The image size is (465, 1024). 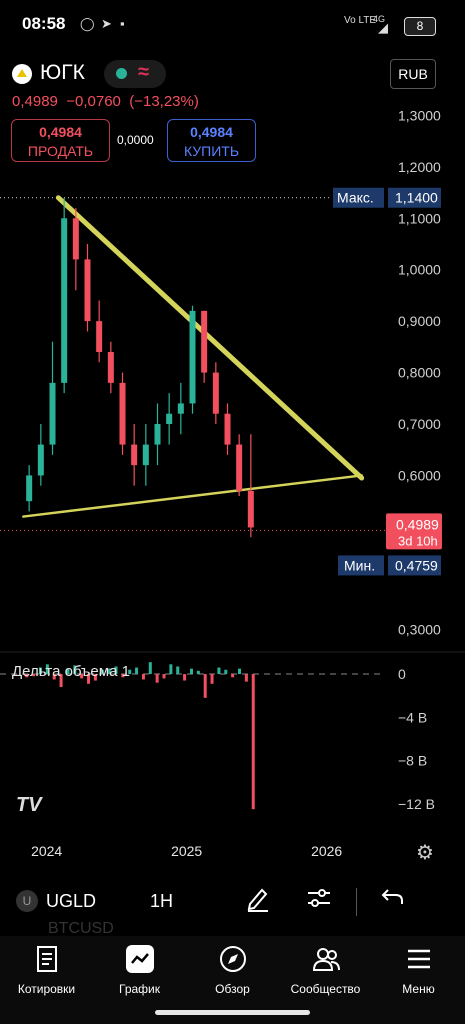 I want to click on currency-selector: RUB, so click(x=413, y=74).